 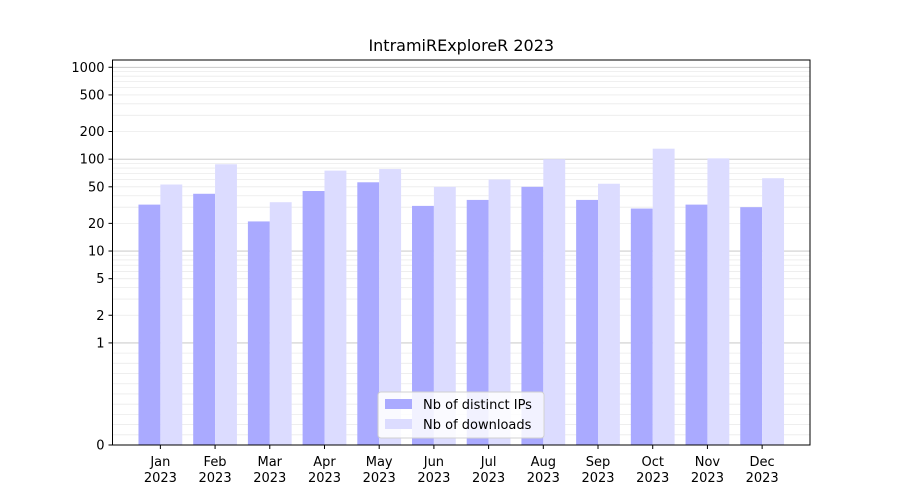 I want to click on x-tick-label-month: Mar, so click(x=270, y=462).